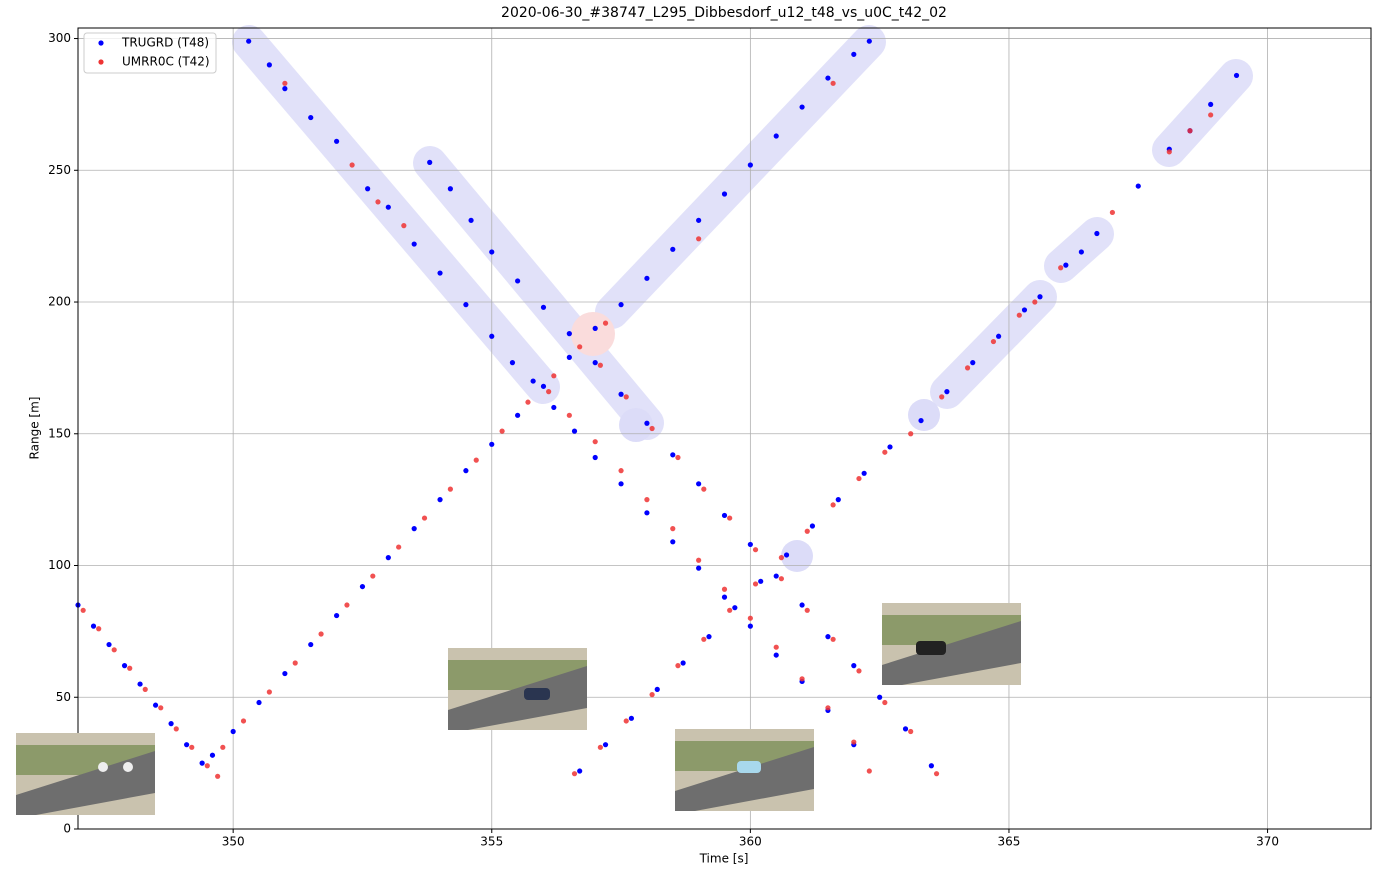 Image resolution: width=1379 pixels, height=873 pixels. What do you see at coordinates (150, 53) in the screenshot?
I see `legend: TRUGRD (T48) UMRR0C (T42)` at bounding box center [150, 53].